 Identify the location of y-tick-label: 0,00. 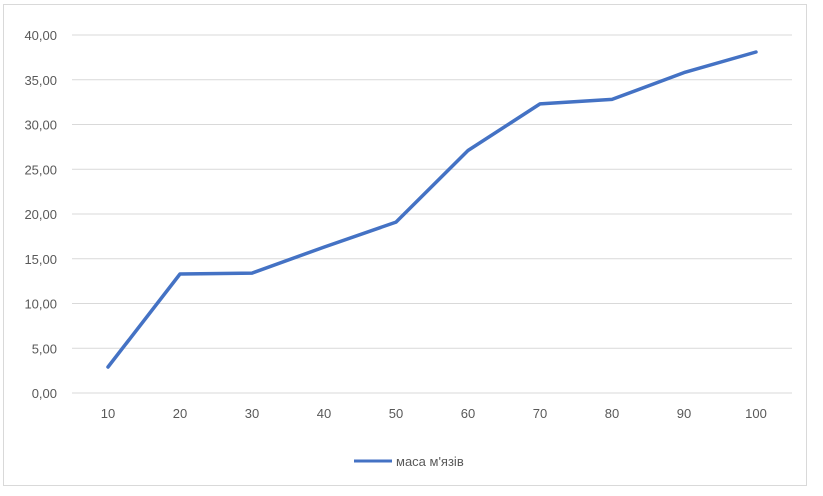
(44, 393).